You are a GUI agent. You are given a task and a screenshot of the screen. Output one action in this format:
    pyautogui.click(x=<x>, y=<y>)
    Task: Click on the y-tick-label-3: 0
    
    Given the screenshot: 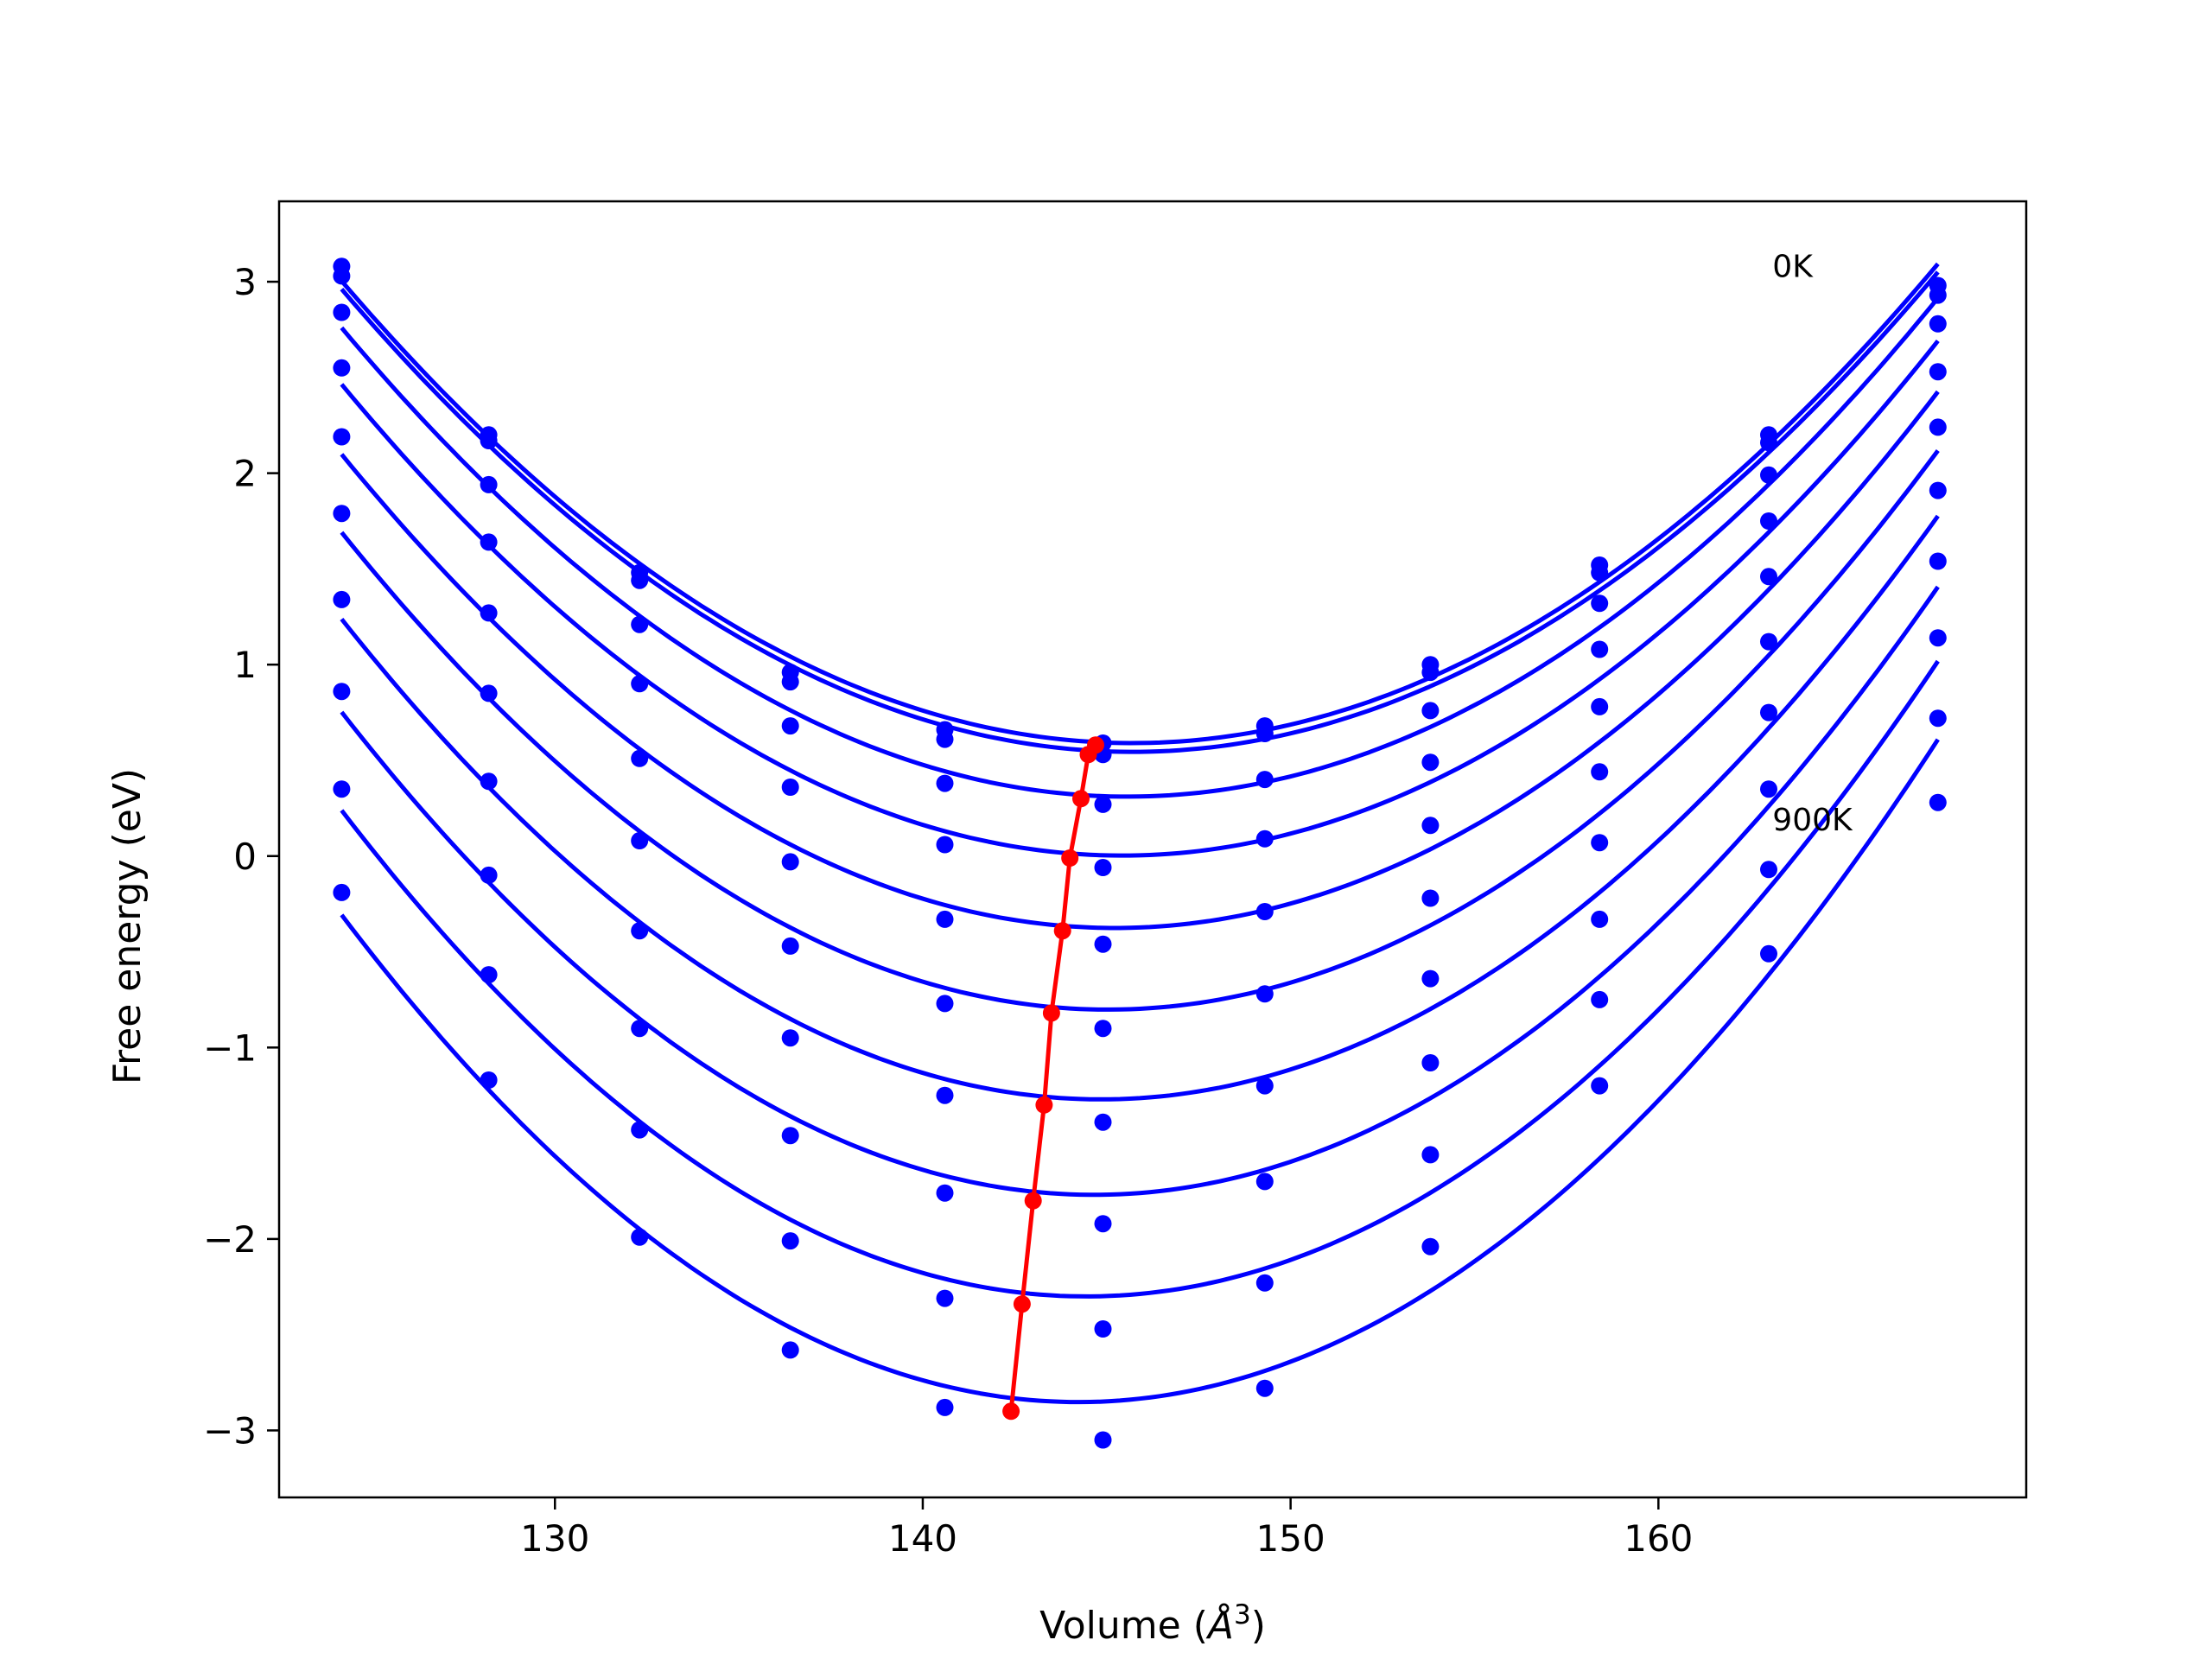 What is the action you would take?
    pyautogui.click(x=245, y=857)
    